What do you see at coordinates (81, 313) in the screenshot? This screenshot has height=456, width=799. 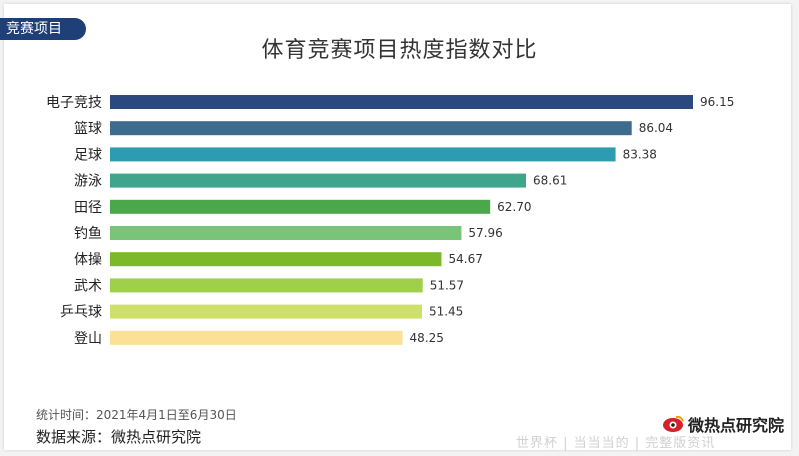 I see `category-label: 乒乓球` at bounding box center [81, 313].